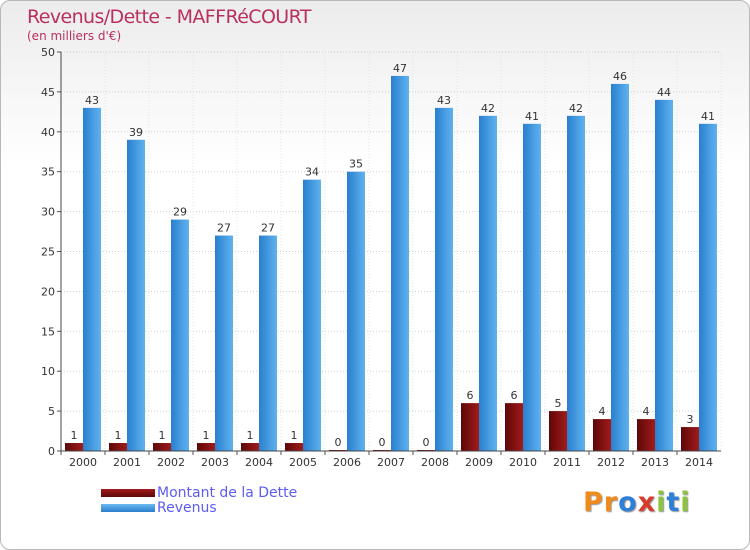 Image resolution: width=750 pixels, height=550 pixels. I want to click on chart-title: Revenus/Dette - MAFFRéCOURT, so click(169, 17).